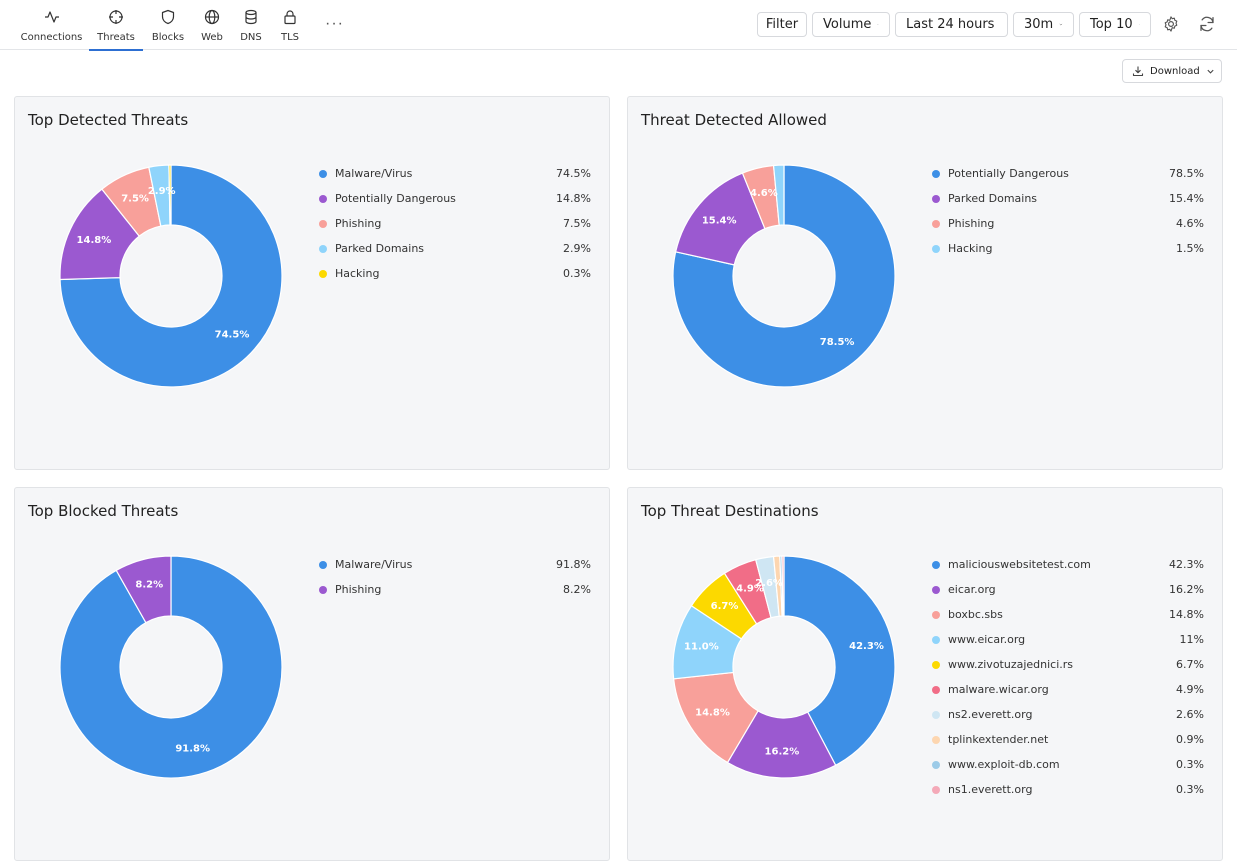 This screenshot has height=863, width=1237. What do you see at coordinates (1068, 739) in the screenshot?
I see `legend-item: tplinkextender.net 0.9%` at bounding box center [1068, 739].